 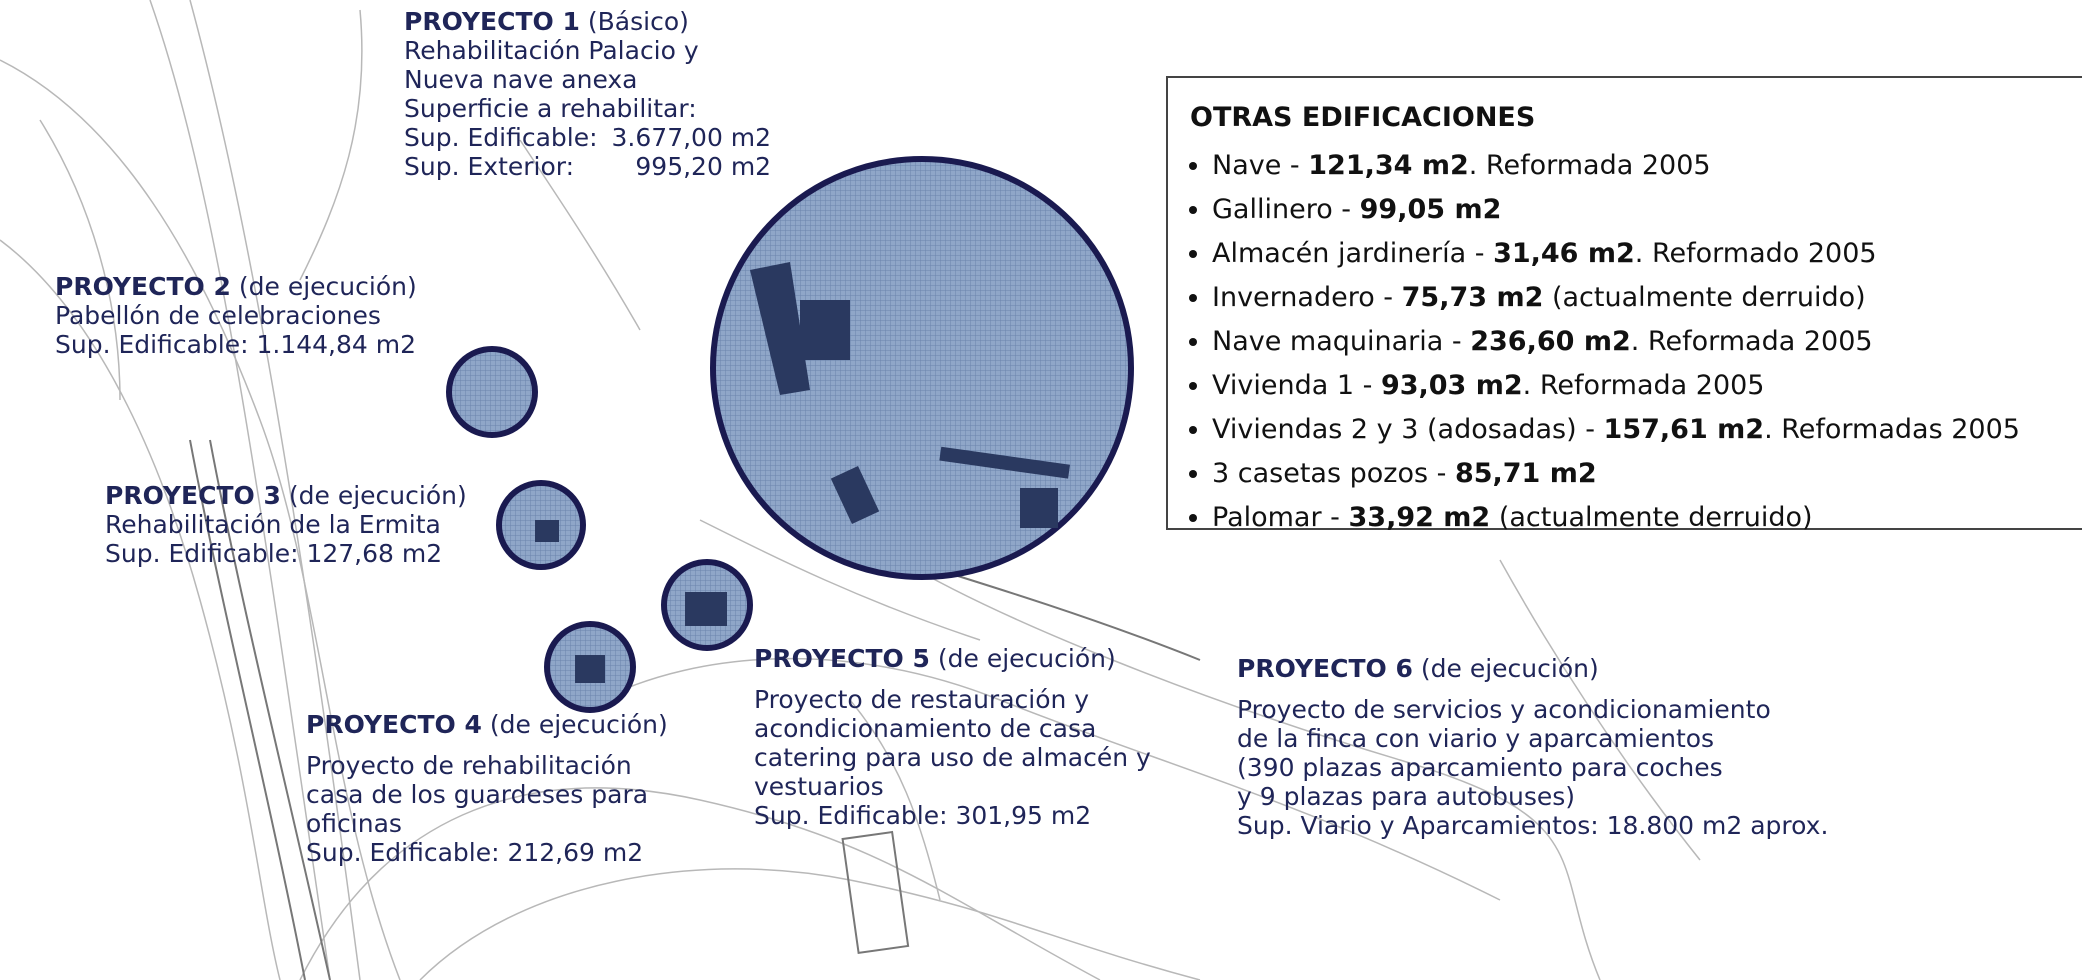 I want to click on building-name: Nave -, so click(x=1260, y=165).